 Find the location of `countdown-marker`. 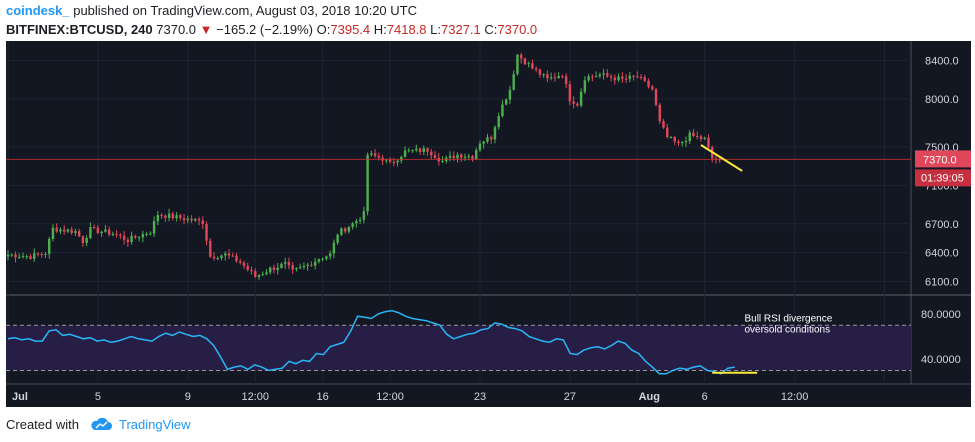

countdown-marker is located at coordinates (943, 178).